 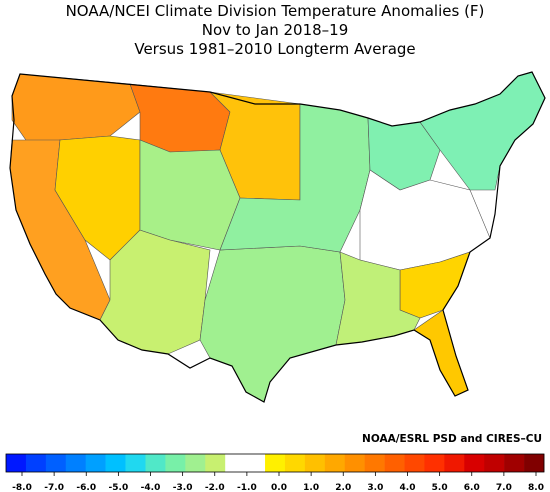 What do you see at coordinates (279, 487) in the screenshot?
I see `legend-label: 0.0` at bounding box center [279, 487].